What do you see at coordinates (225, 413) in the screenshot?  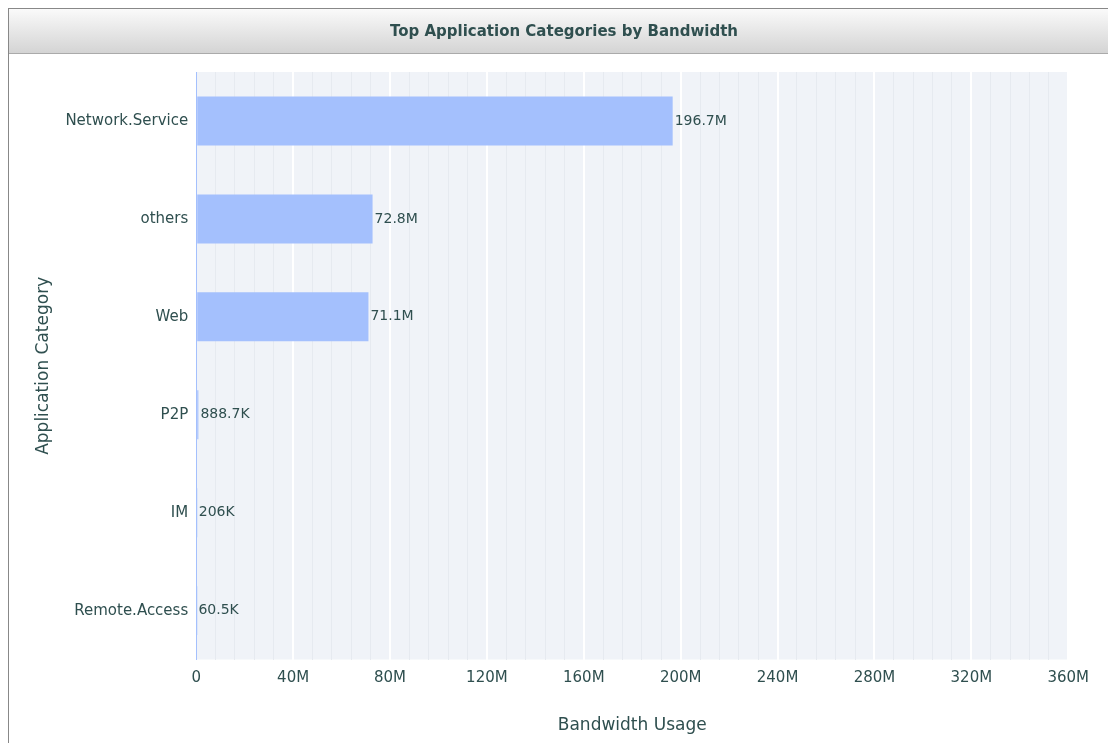 I see `data-label: 888.7K` at bounding box center [225, 413].